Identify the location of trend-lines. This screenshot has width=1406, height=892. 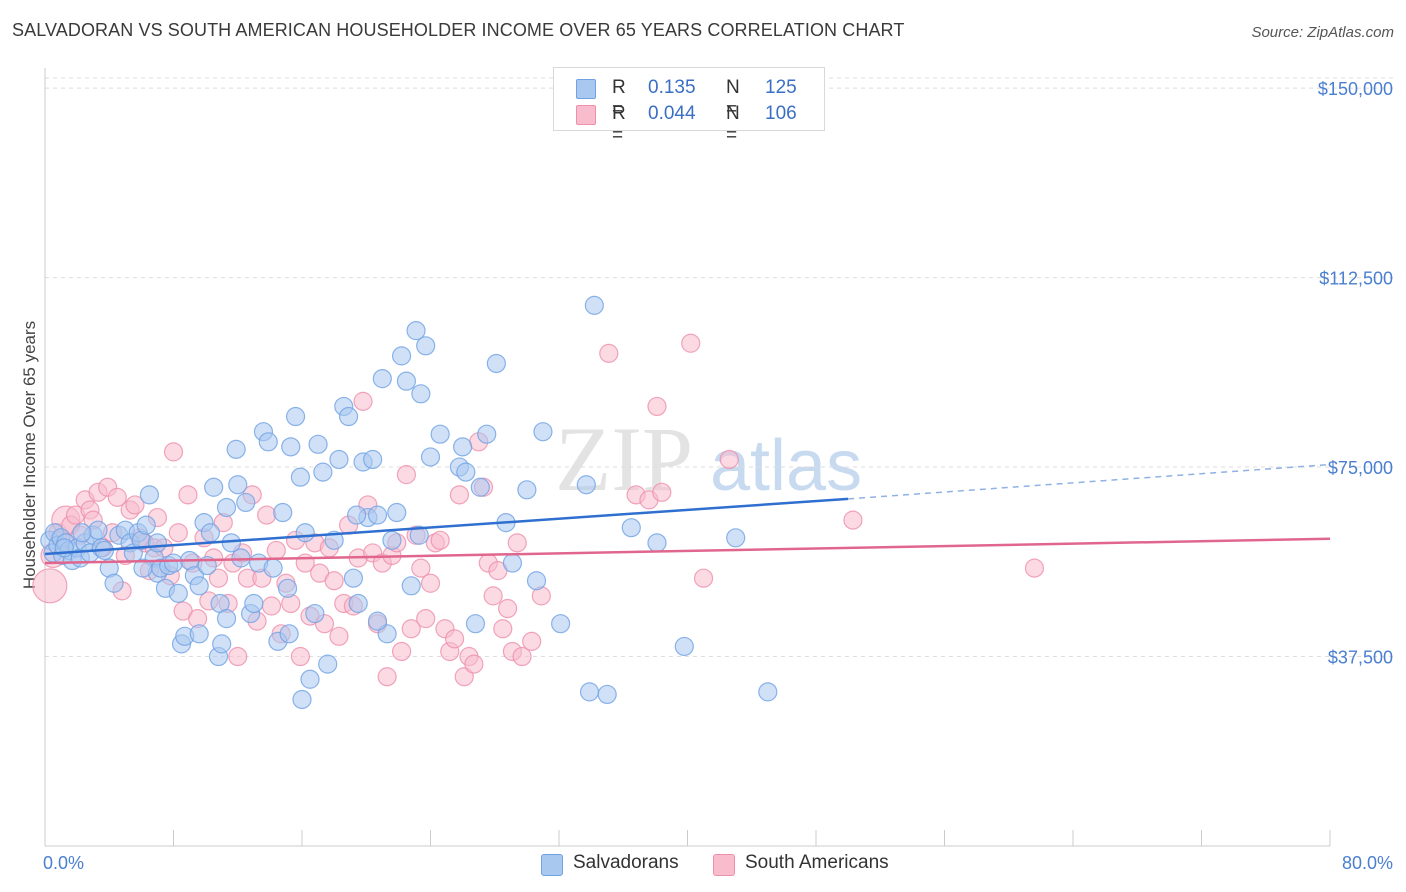
(687, 514).